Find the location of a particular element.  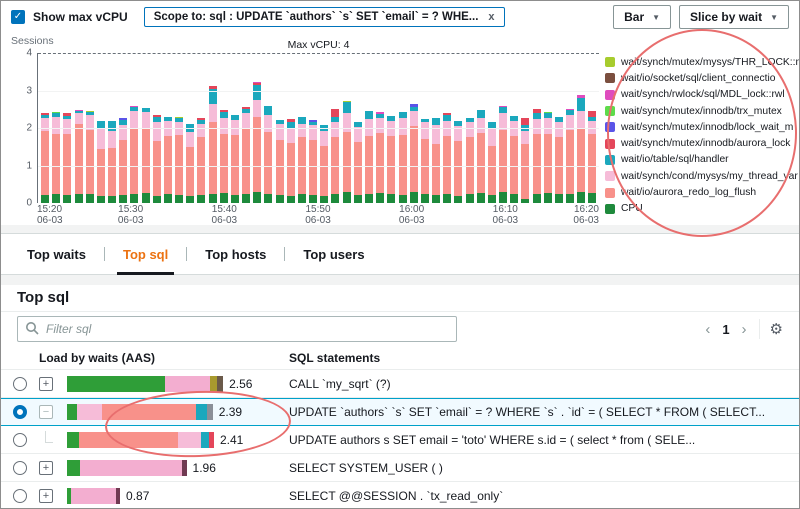

legend-item: wait/synch/cond/mysys/my_thread_var is located at coordinates (701, 176).